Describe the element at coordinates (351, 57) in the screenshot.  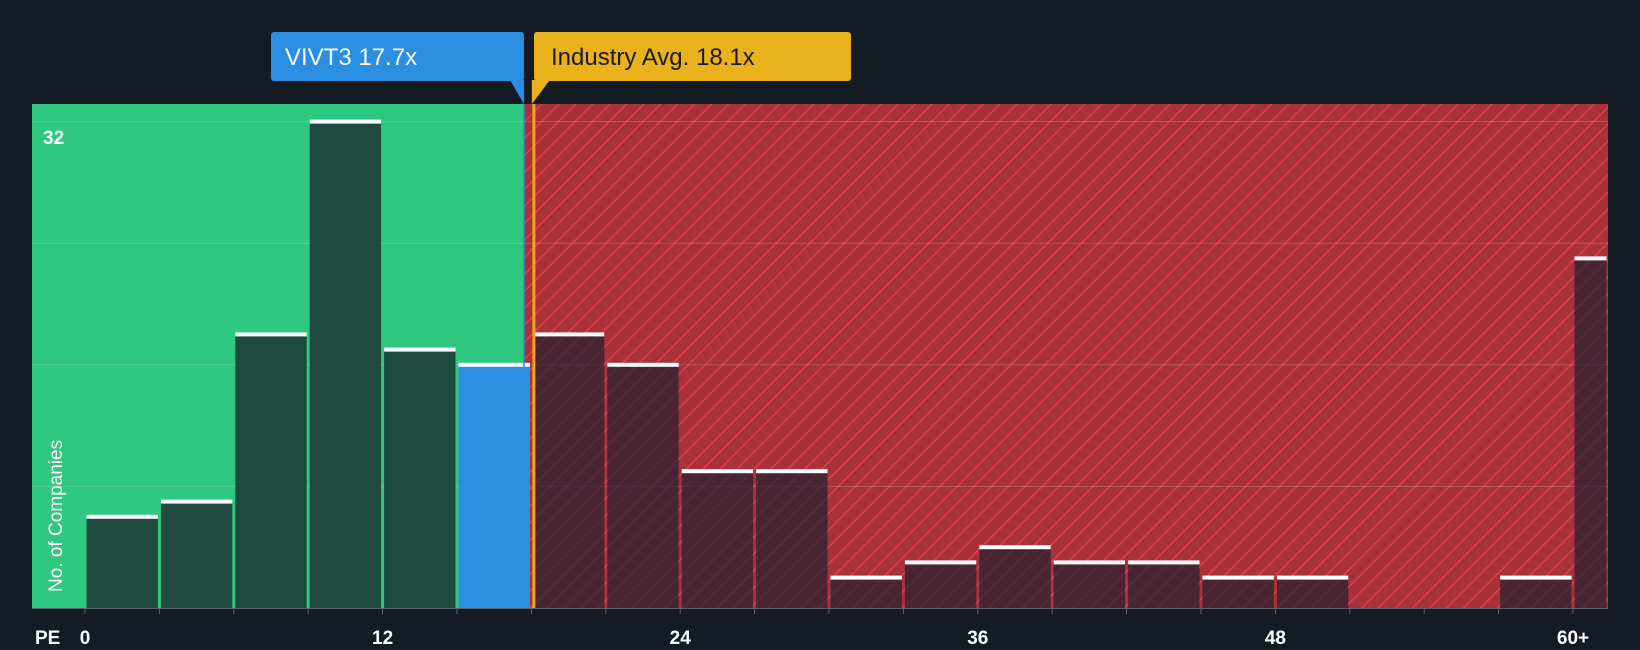
I see `company-callout-label: VIVT3 17.7x` at that location.